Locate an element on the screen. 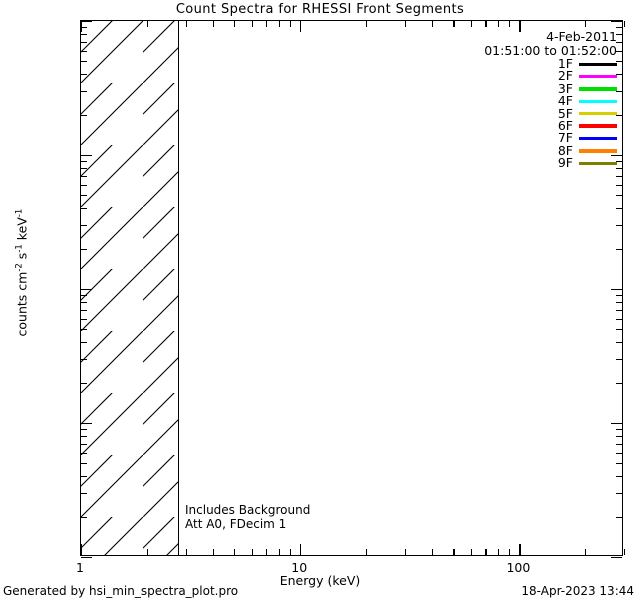 Image resolution: width=640 pixels, height=600 pixels. excluded-energy-hatch-region is located at coordinates (130, 288).